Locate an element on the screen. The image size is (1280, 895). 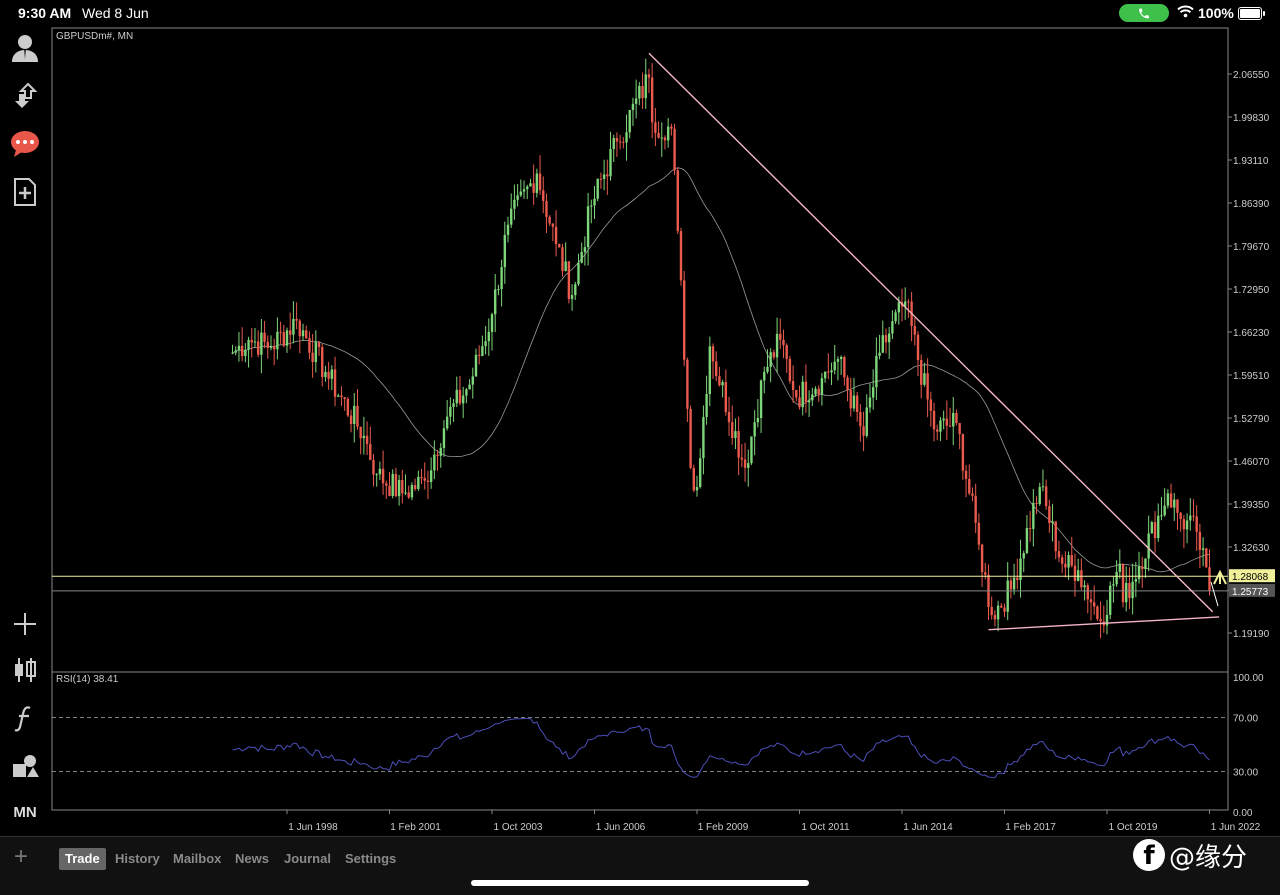
add-icon: + is located at coordinates (21, 856).